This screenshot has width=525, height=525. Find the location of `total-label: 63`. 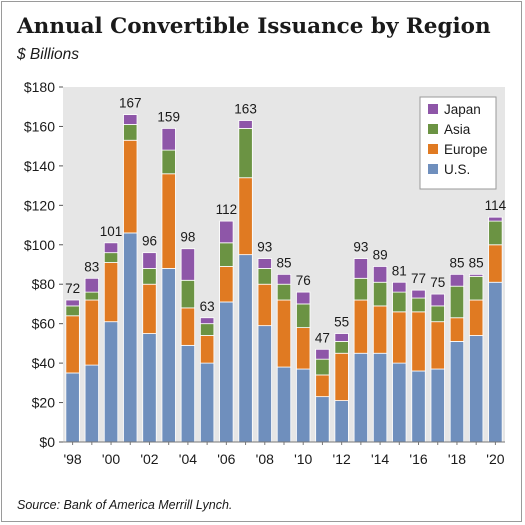

total-label: 63 is located at coordinates (207, 306).